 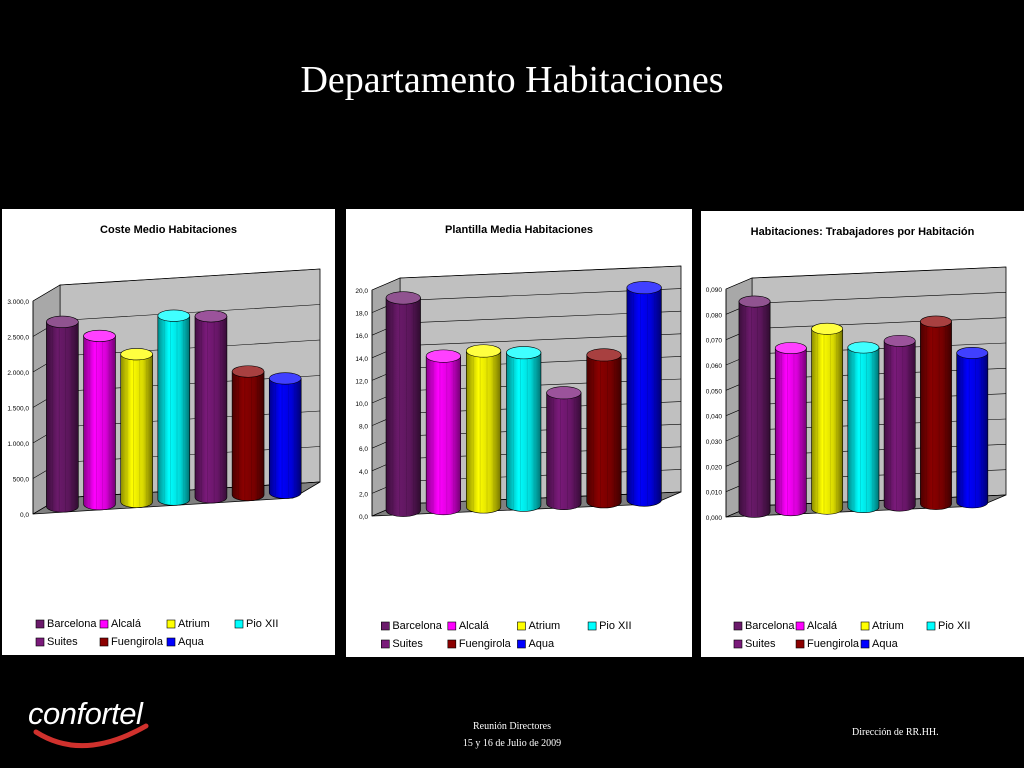 I want to click on logo-text: confortel, so click(x=85, y=713).